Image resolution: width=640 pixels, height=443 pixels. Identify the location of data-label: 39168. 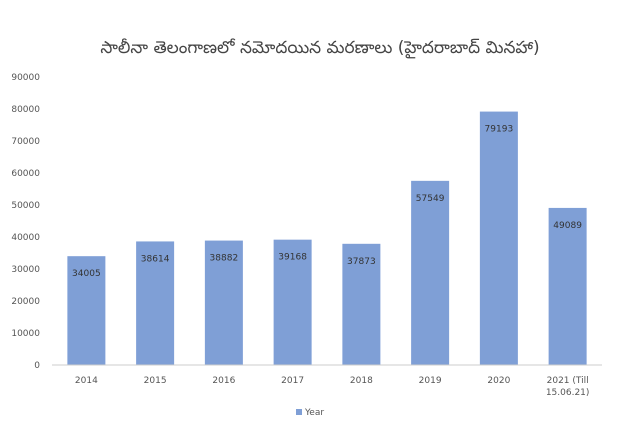
(292, 258).